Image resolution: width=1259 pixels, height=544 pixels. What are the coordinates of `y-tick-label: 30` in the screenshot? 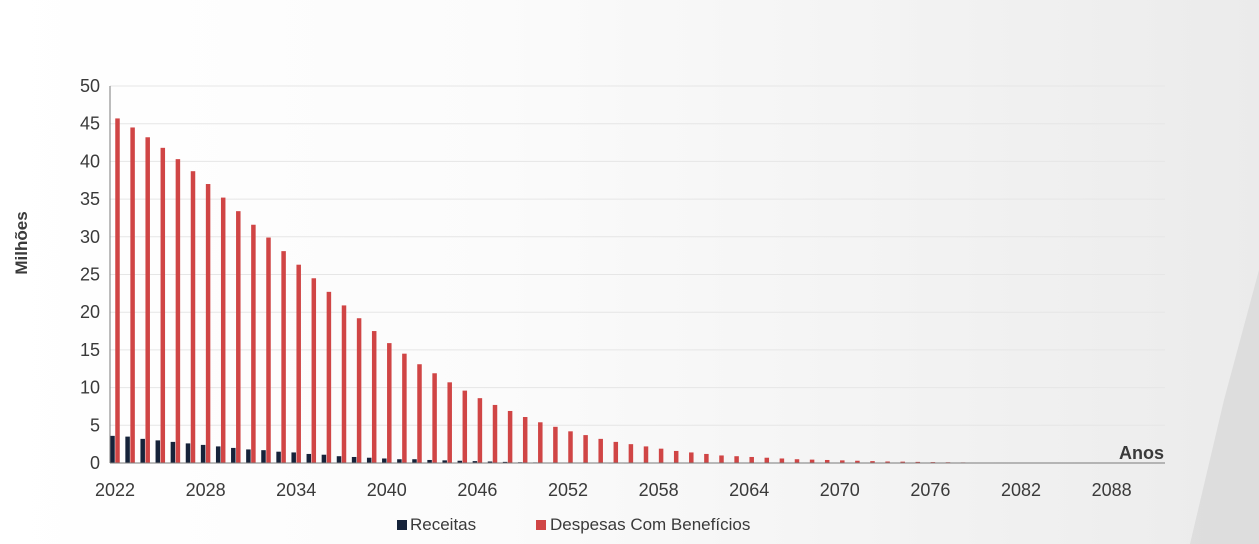 It's located at (90, 237).